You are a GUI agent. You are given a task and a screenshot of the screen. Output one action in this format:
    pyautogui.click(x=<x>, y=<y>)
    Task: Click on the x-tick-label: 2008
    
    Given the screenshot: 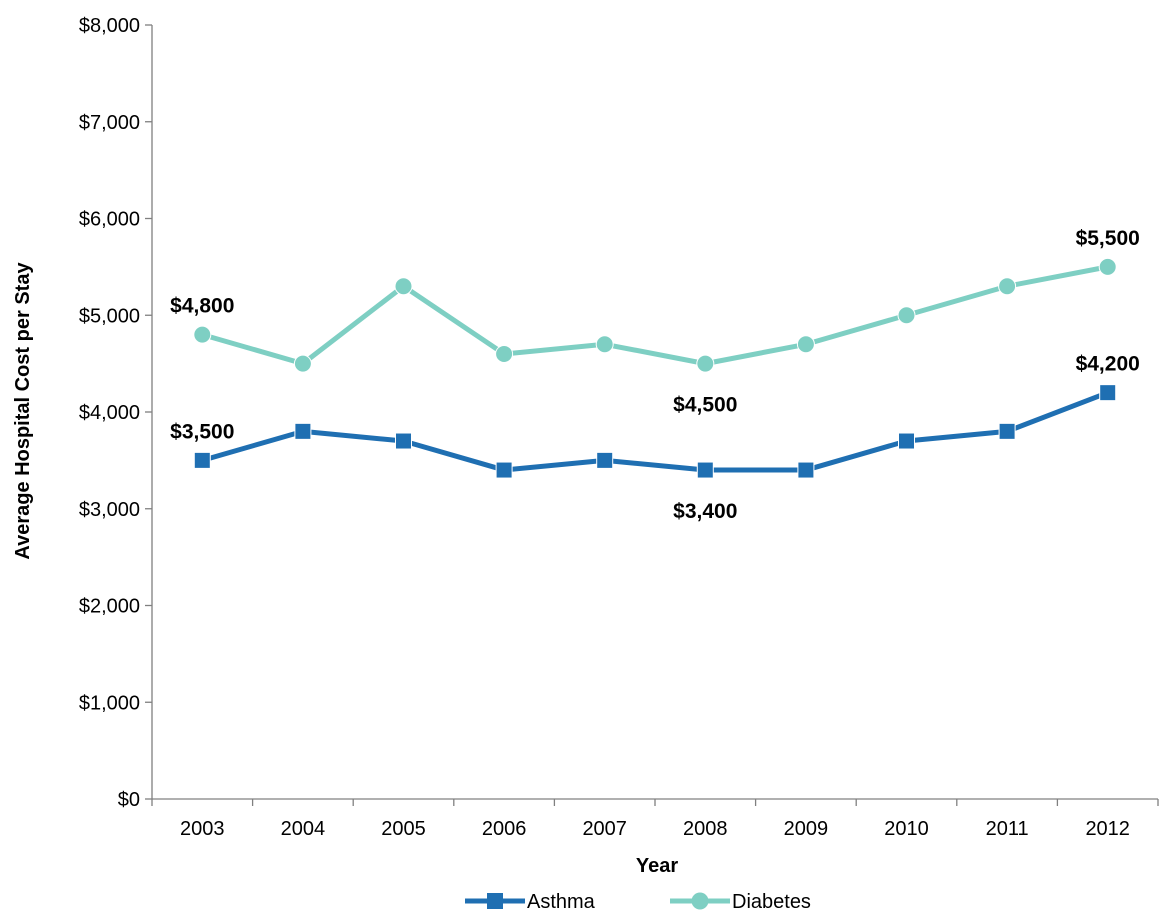 What is the action you would take?
    pyautogui.click(x=705, y=829)
    